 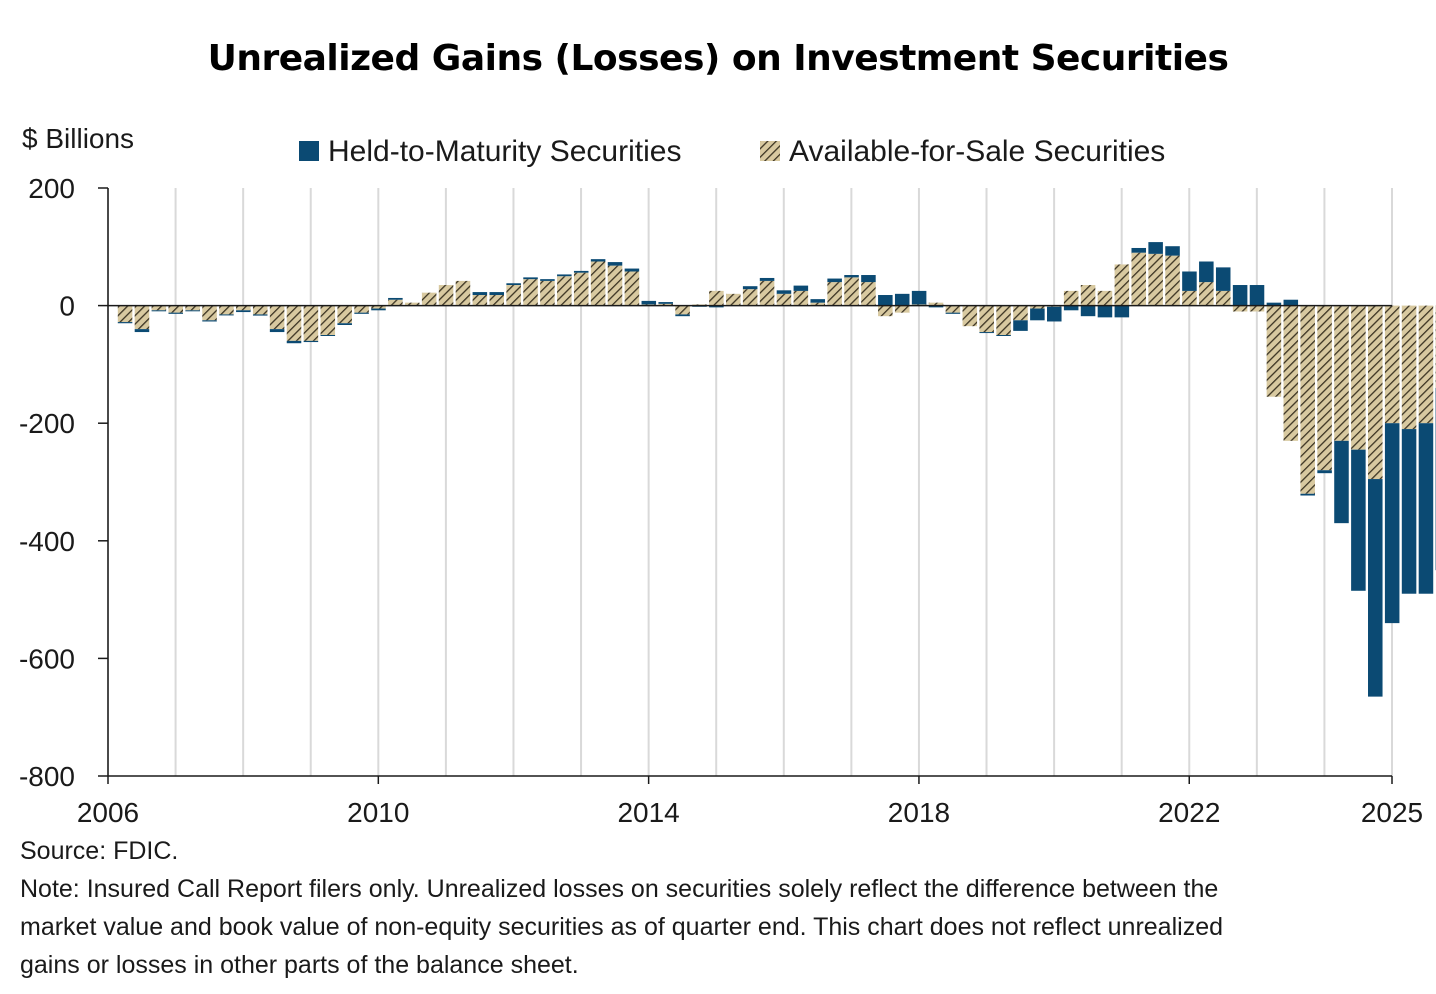 What do you see at coordinates (919, 812) in the screenshot?
I see `x-tick-label: 2018` at bounding box center [919, 812].